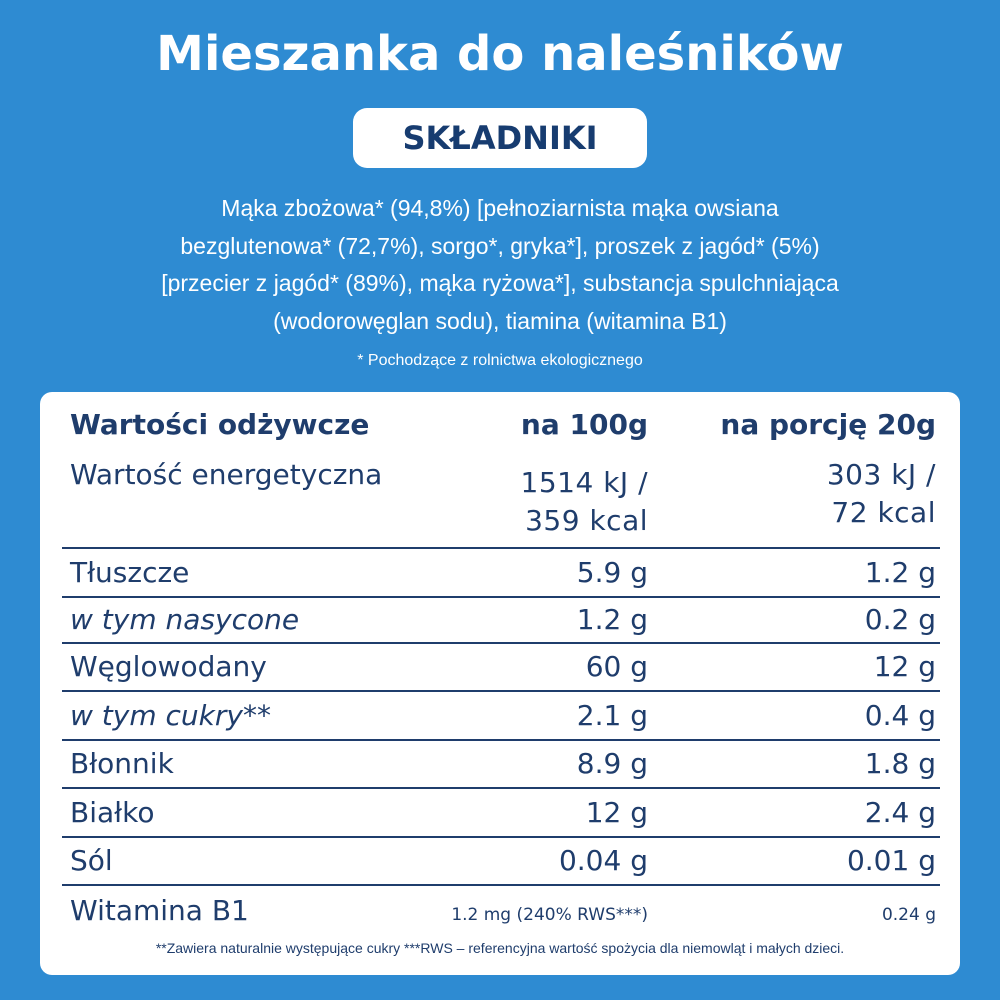  What do you see at coordinates (900, 812) in the screenshot?
I see `row-value: 2.4 g` at bounding box center [900, 812].